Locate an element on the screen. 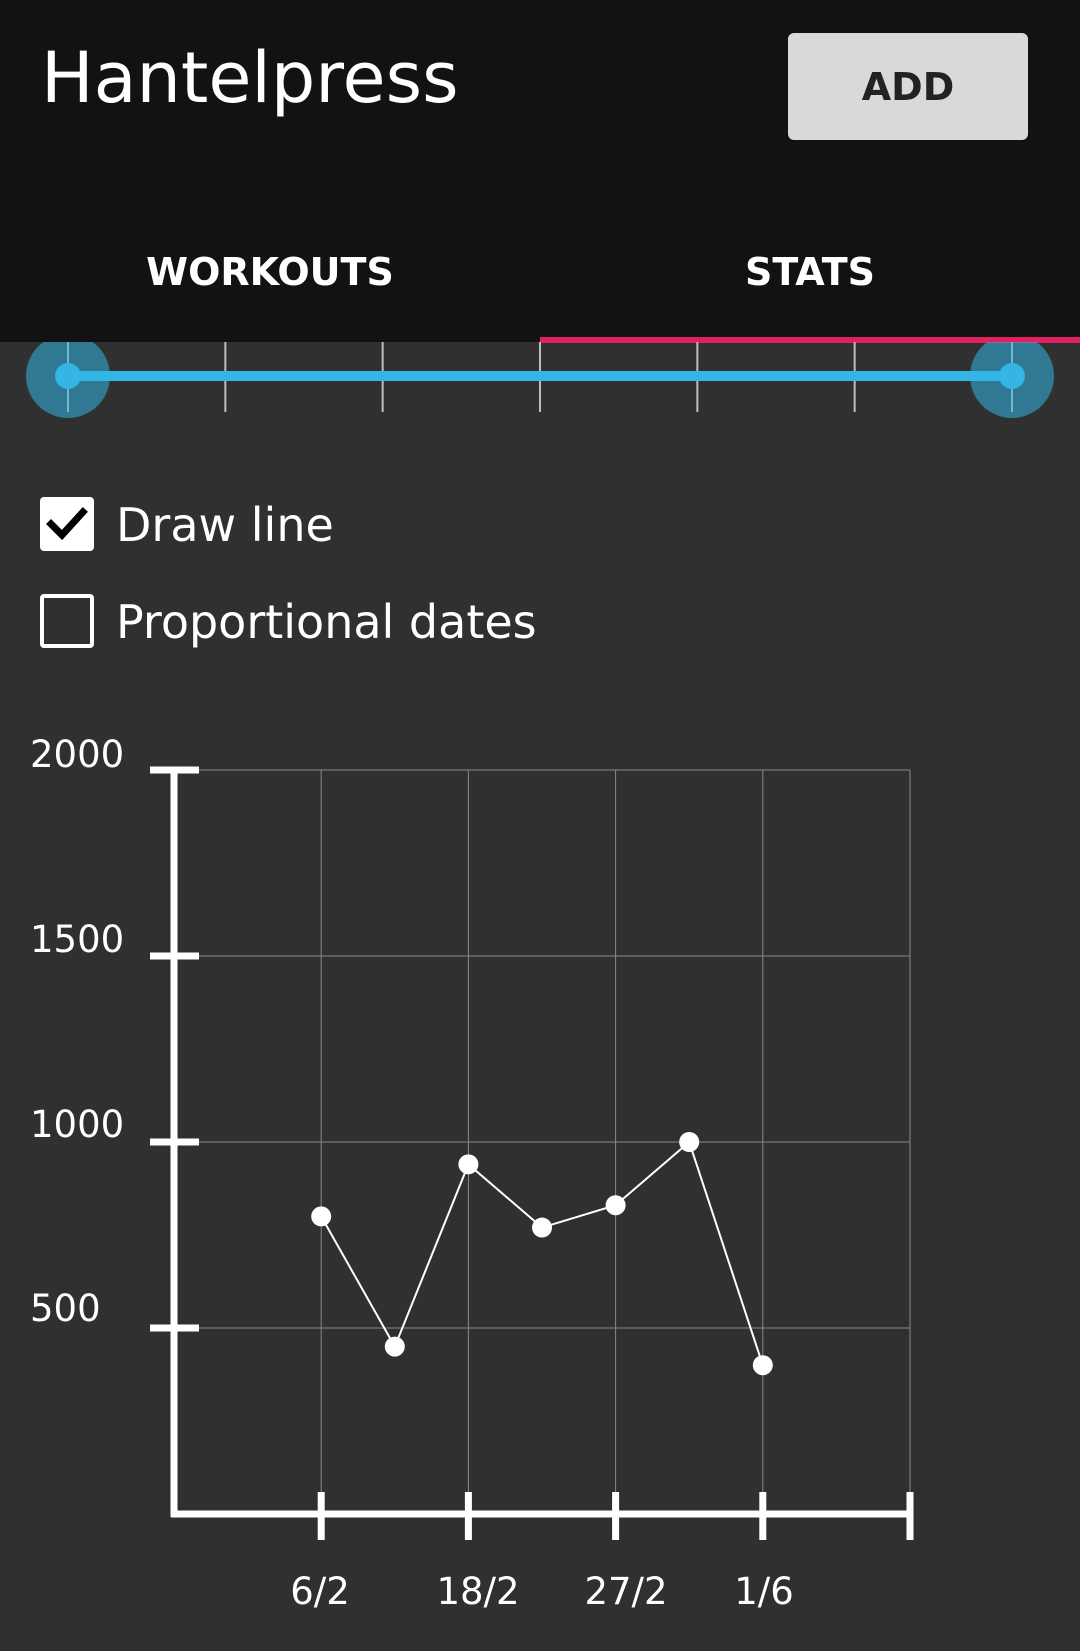 The width and height of the screenshot is (1080, 1651). y-tick-label: 500 is located at coordinates (65, 1308).